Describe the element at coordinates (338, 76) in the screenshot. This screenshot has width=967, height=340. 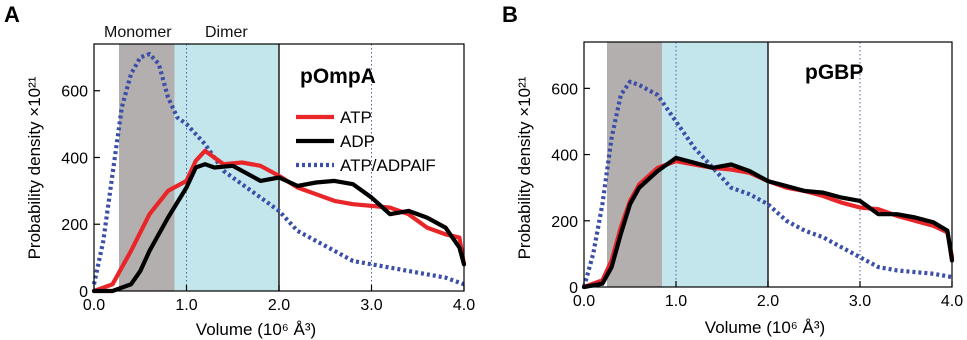
I see `panel-title: pOmpA` at that location.